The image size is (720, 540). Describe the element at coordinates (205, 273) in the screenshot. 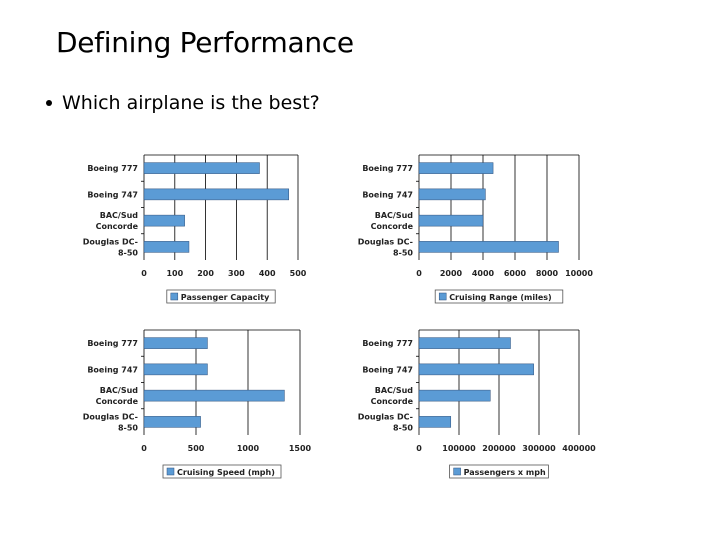

I see `x-tick-label: 200` at that location.